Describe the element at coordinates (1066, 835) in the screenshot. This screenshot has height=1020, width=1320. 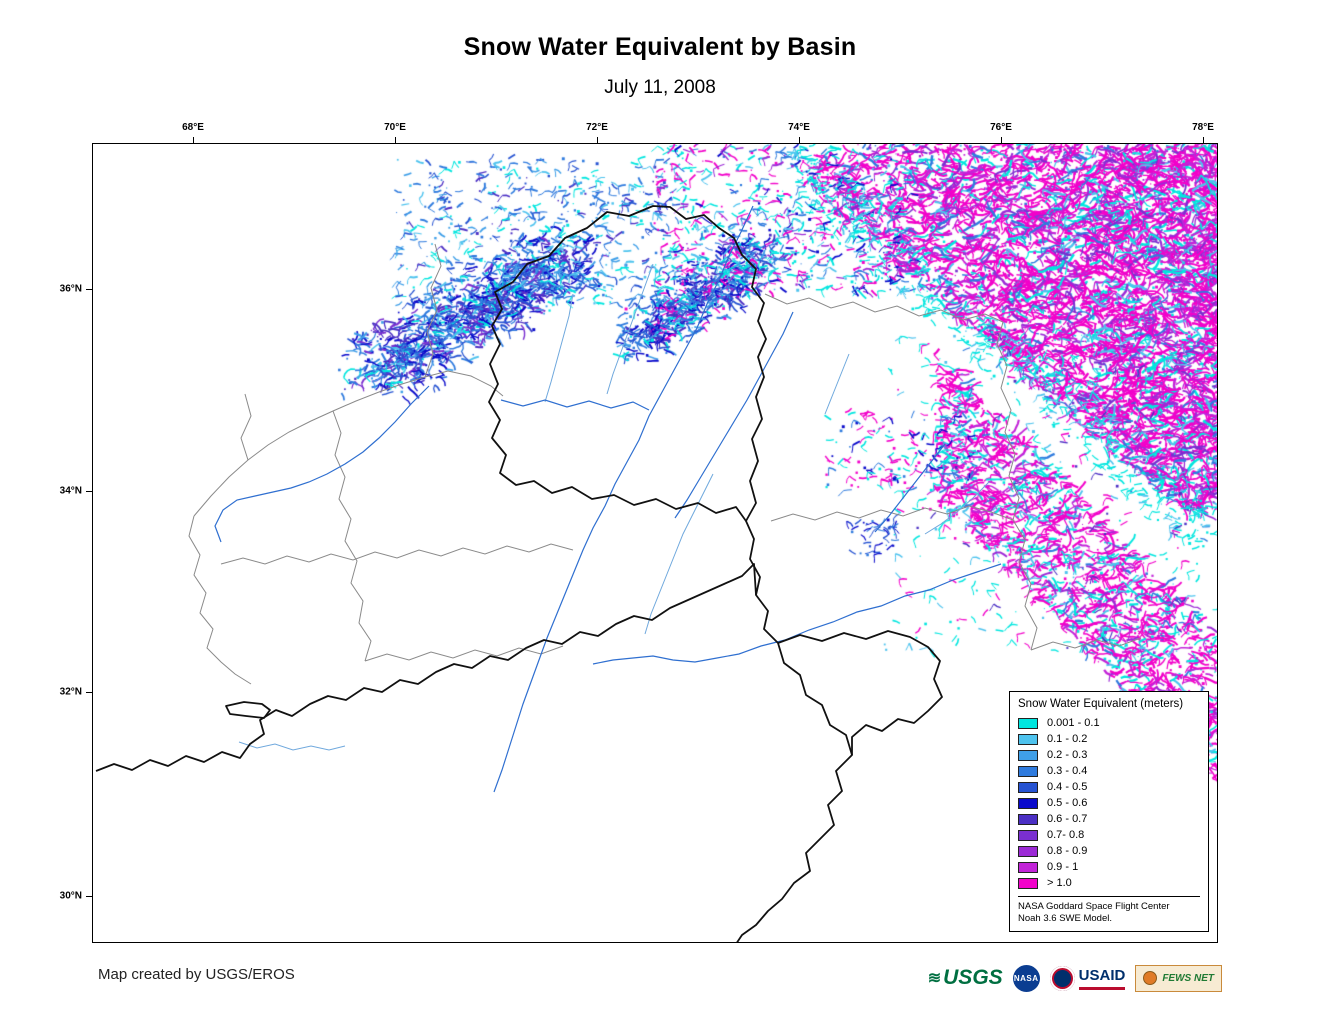
I see `legend-label: 0.7- 0.8` at that location.